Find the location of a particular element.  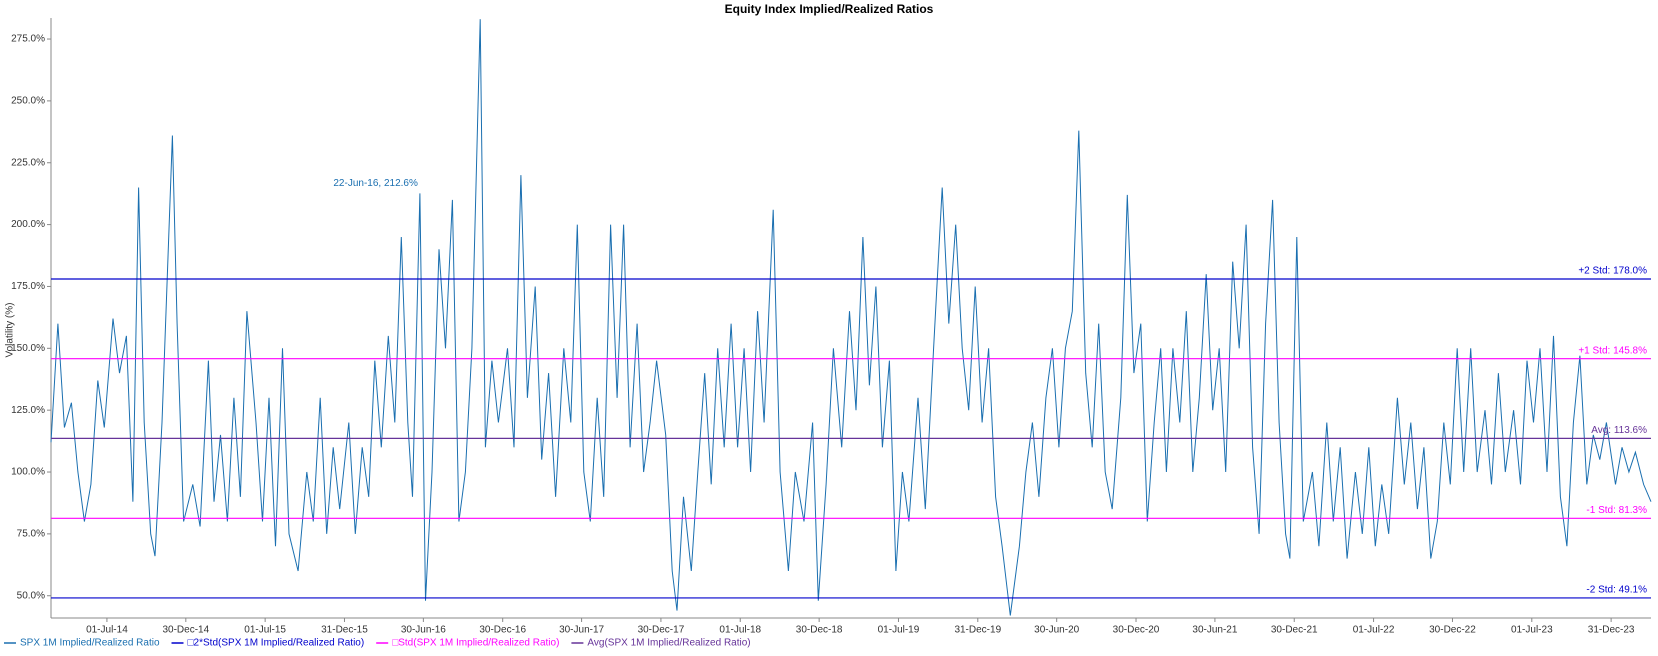

y-axis-label: Volatility (%) is located at coordinates (10, 329).